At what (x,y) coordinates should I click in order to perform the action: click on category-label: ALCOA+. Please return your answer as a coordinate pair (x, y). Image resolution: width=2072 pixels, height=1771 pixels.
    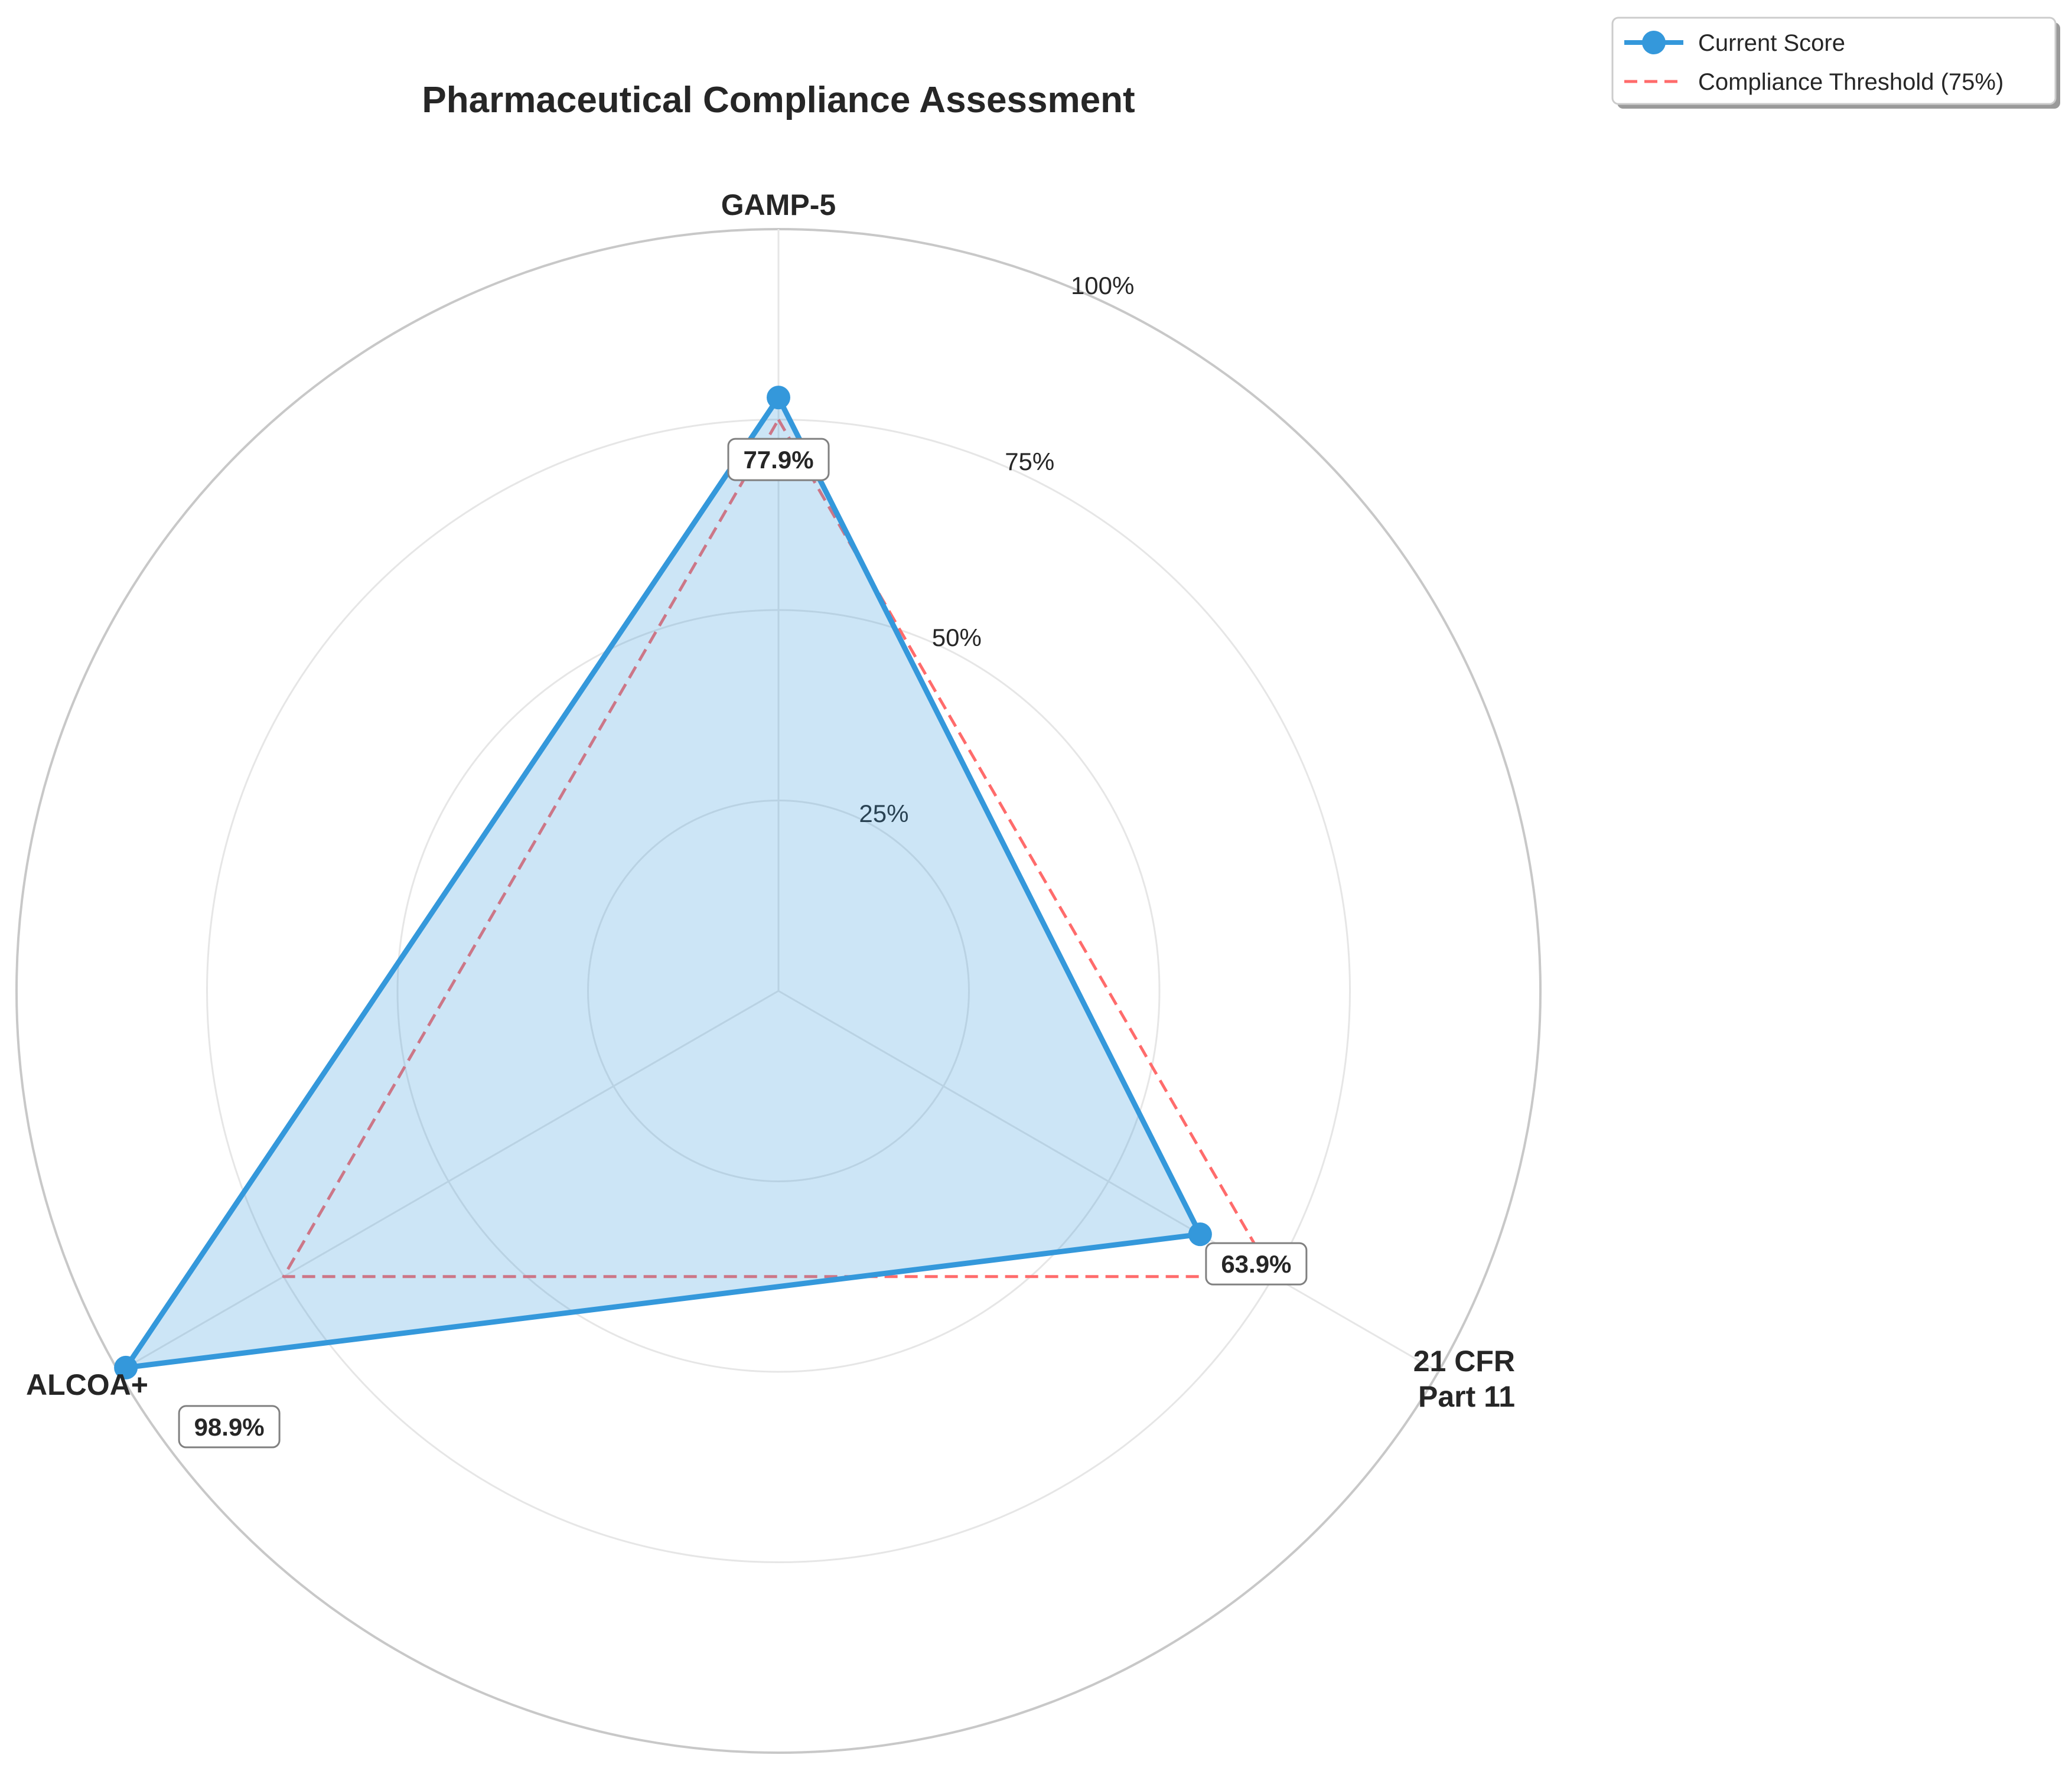
    Looking at the image, I should click on (87, 1384).